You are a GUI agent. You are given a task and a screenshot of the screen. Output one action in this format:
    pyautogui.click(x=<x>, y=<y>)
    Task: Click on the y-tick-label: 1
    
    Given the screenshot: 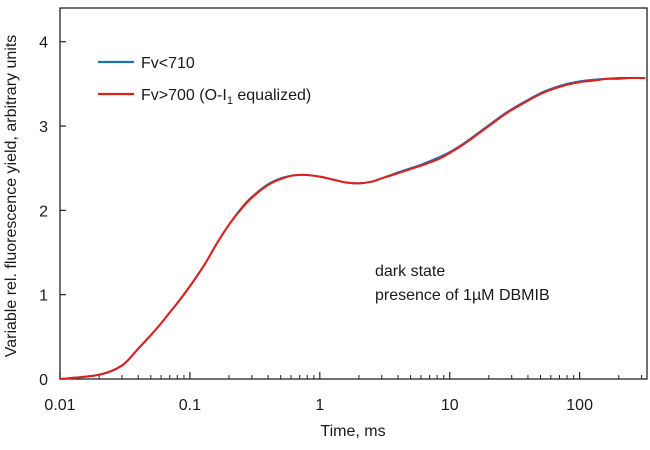 What is the action you would take?
    pyautogui.click(x=43, y=296)
    